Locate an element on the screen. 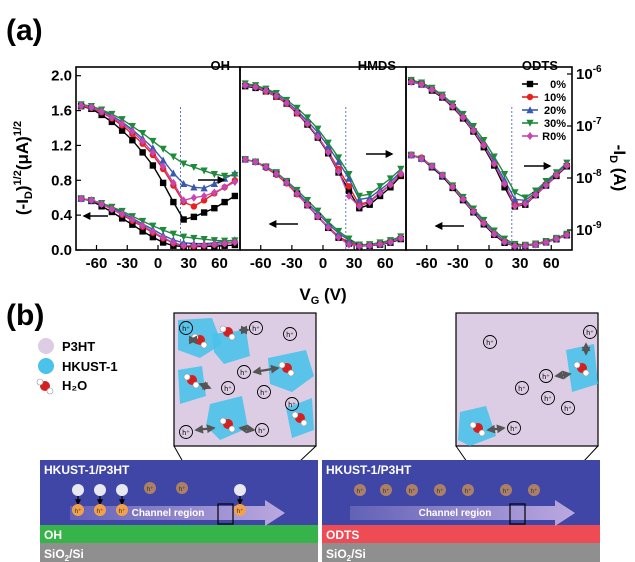 The width and height of the screenshot is (635, 562). substrate-layer-right is located at coordinates (461, 552).